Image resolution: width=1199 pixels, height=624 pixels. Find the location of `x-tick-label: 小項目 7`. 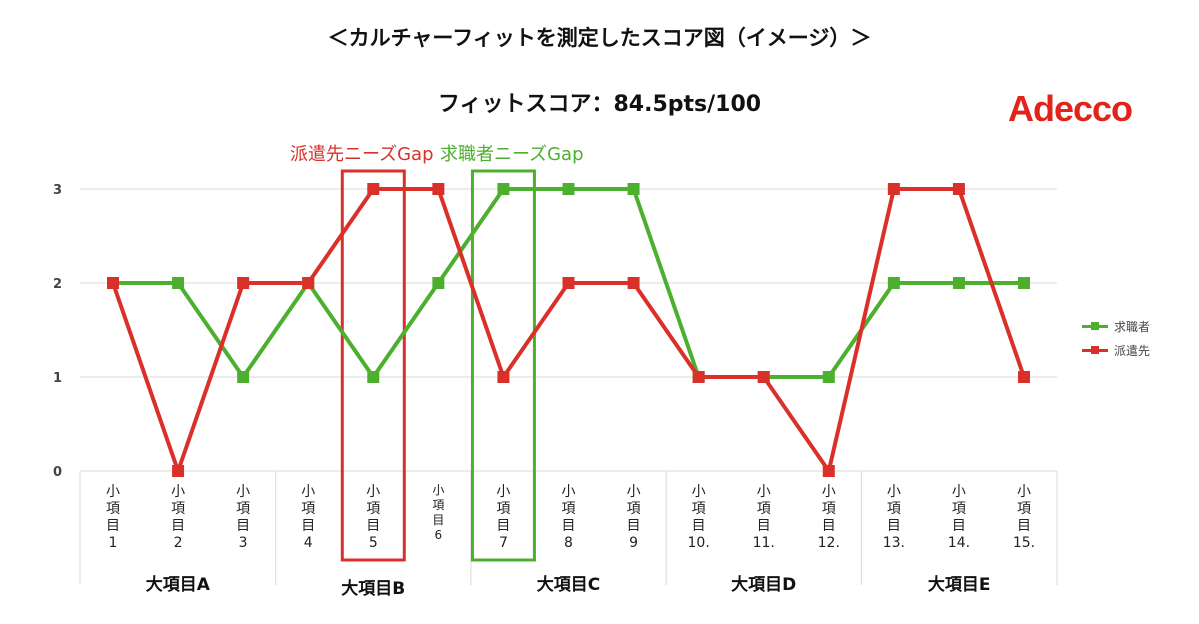

x-tick-label: 小項目 7 is located at coordinates (503, 517).